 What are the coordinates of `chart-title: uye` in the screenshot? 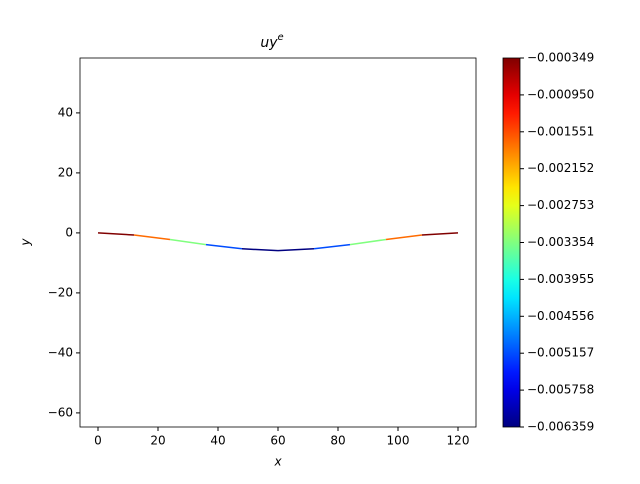 It's located at (271, 41).